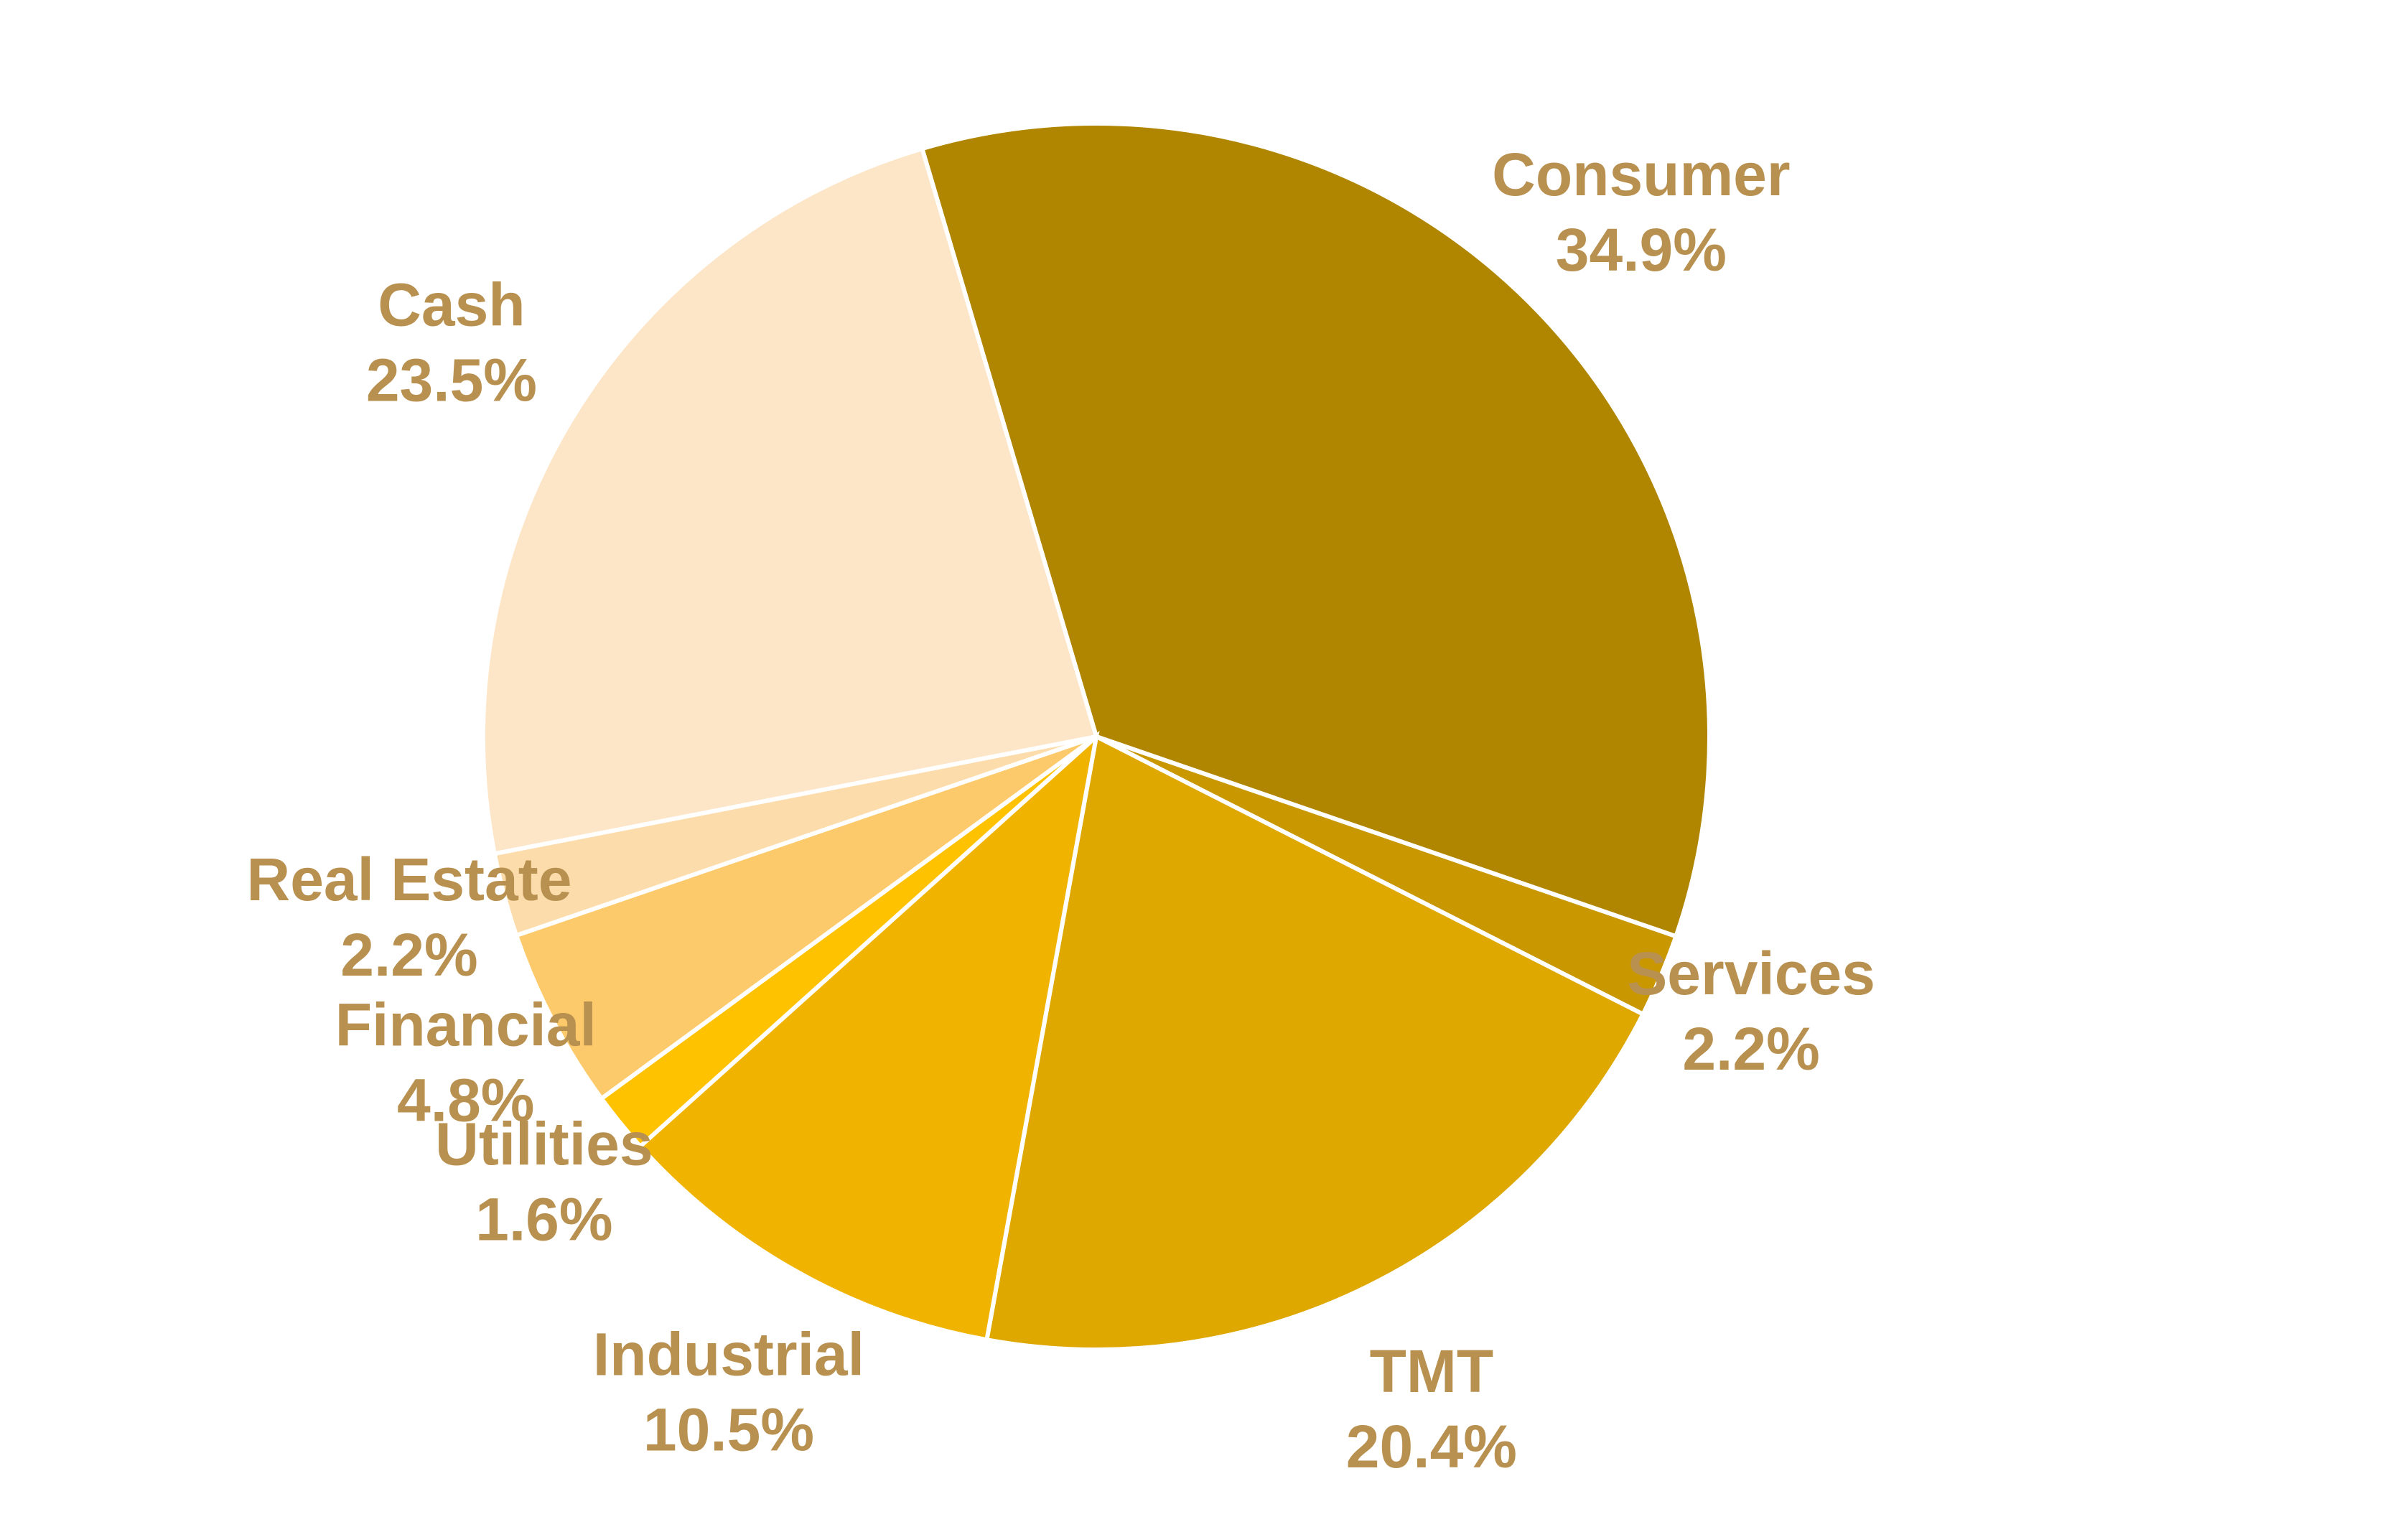 This screenshot has height=1532, width=2408. Describe the element at coordinates (466, 1025) in the screenshot. I see `slice-label: Financial` at that location.